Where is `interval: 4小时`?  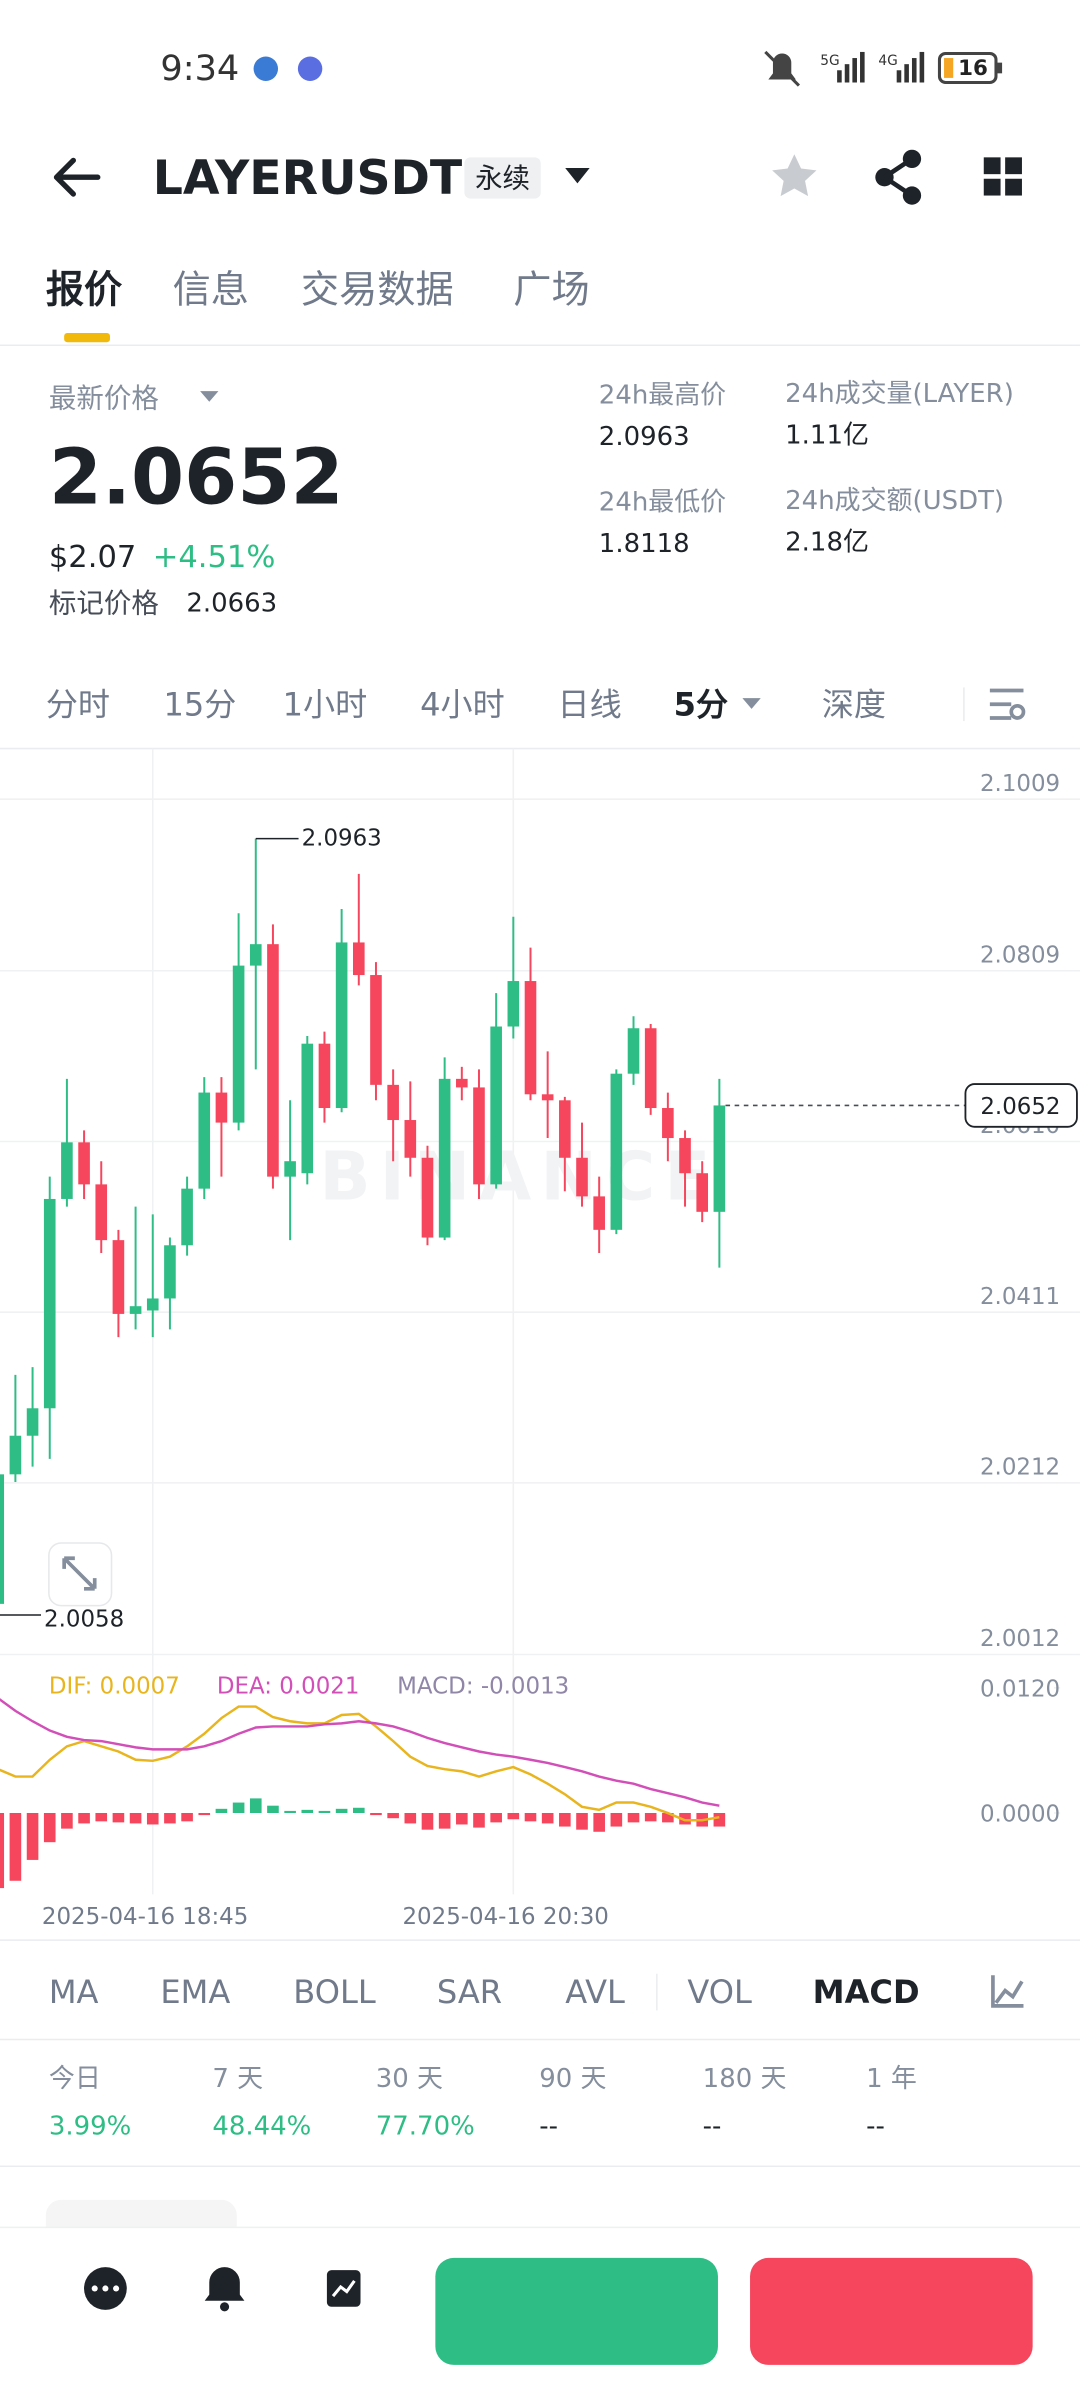 interval: 4小时 is located at coordinates (462, 704).